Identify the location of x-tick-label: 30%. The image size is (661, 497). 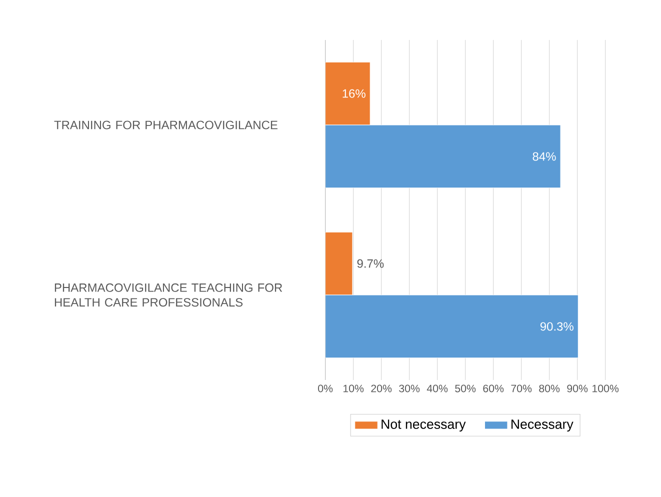
(409, 388).